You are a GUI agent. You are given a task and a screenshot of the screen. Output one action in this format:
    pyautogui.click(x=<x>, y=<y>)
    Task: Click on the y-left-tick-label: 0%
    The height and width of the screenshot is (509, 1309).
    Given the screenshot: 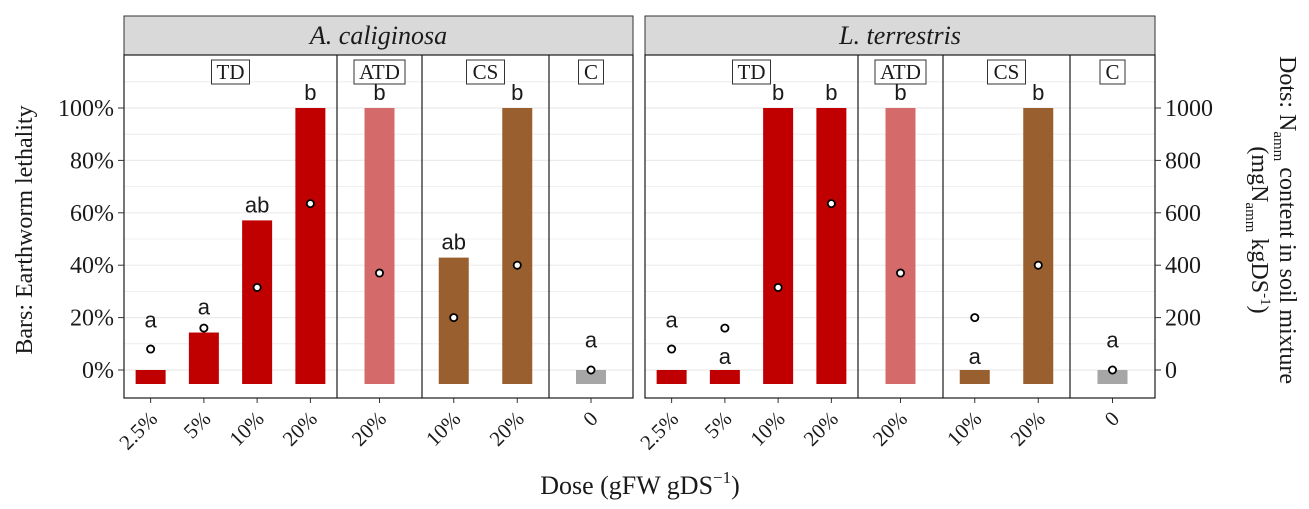 What is the action you would take?
    pyautogui.click(x=98, y=371)
    